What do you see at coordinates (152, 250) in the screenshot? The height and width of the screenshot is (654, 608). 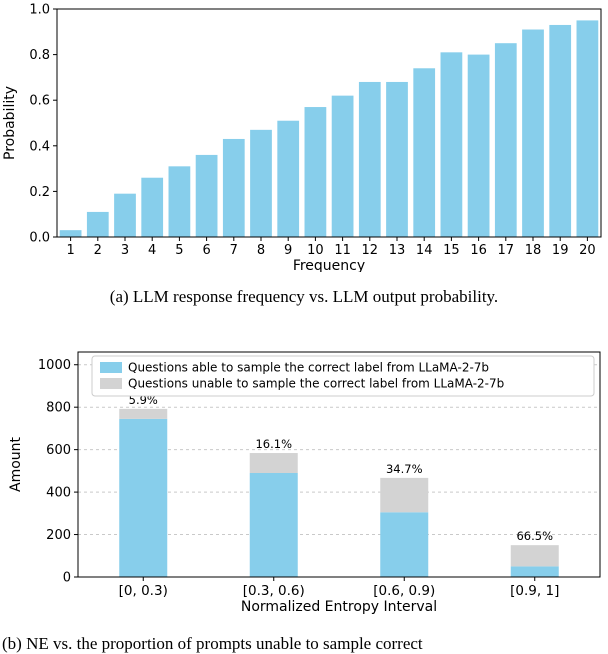 I see `x-tick-label: 4` at bounding box center [152, 250].